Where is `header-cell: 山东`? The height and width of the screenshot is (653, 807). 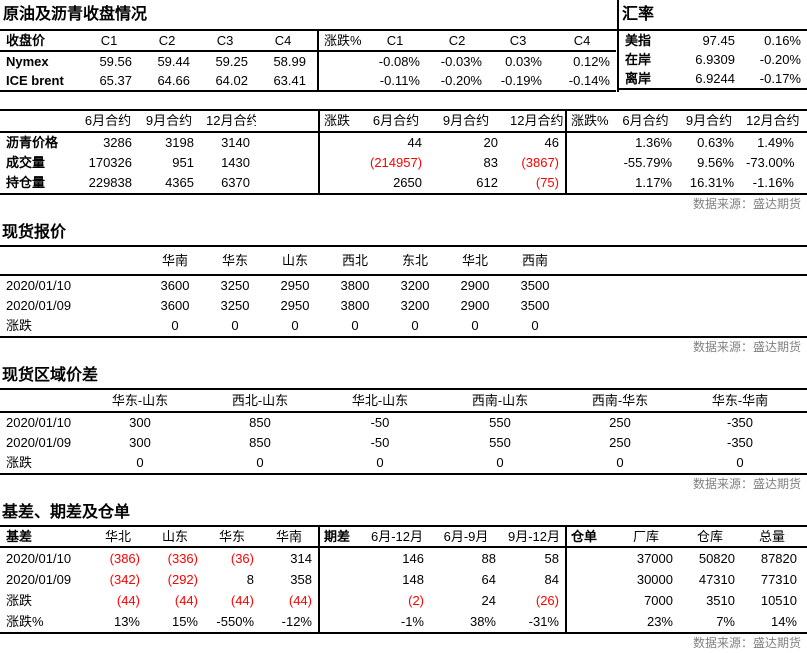
header-cell: 山东 is located at coordinates (175, 537).